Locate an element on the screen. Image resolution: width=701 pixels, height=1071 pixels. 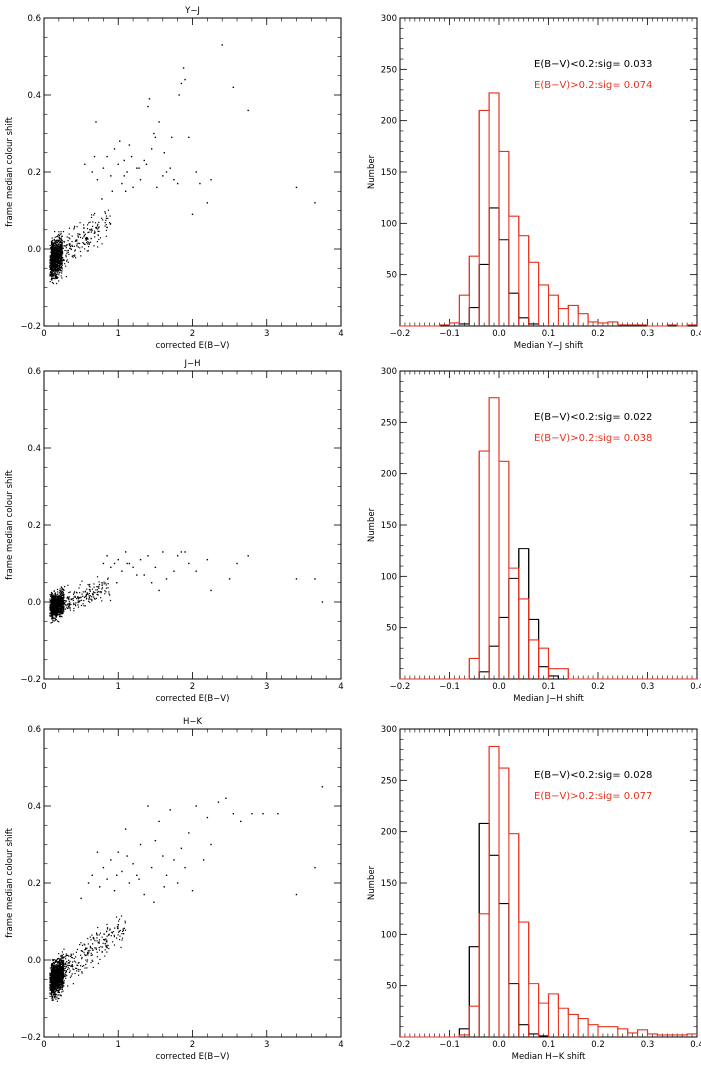
y-tick-label: 50 is located at coordinates (391, 987).